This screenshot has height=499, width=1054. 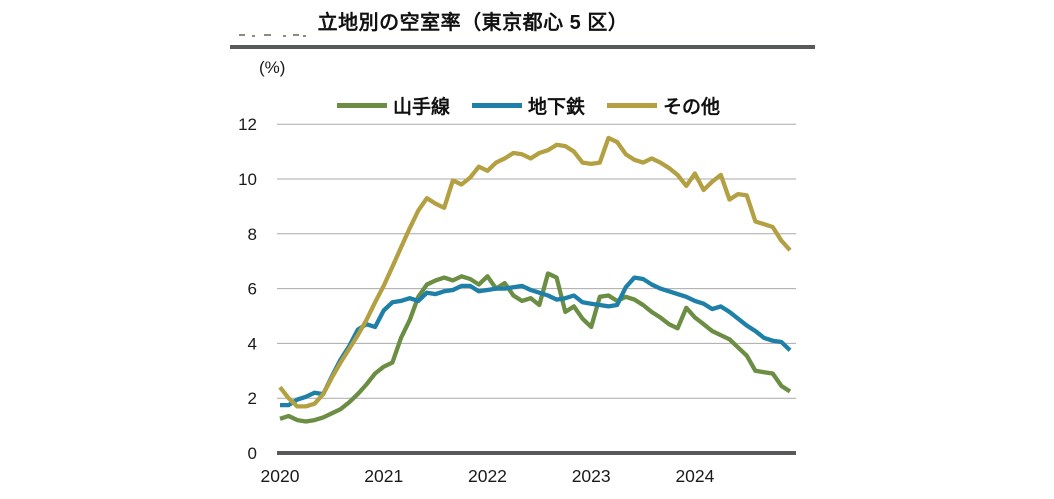 What do you see at coordinates (487, 476) in the screenshot?
I see `x-axis-tick-label: 2022` at bounding box center [487, 476].